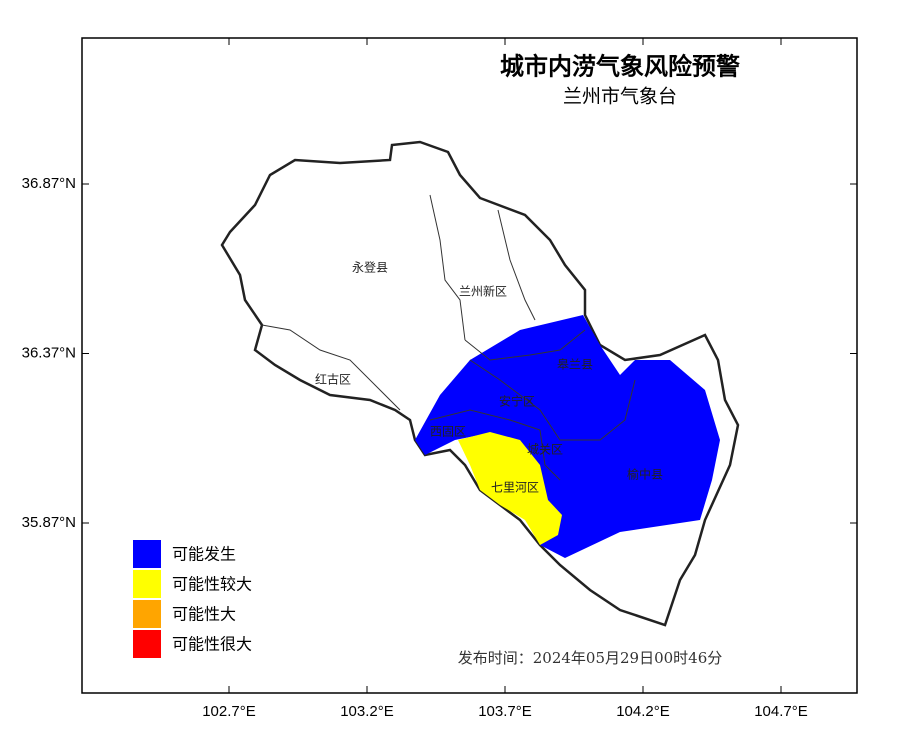 The image size is (900, 731). Describe the element at coordinates (545, 450) in the screenshot. I see `district-label: 城关区` at that location.